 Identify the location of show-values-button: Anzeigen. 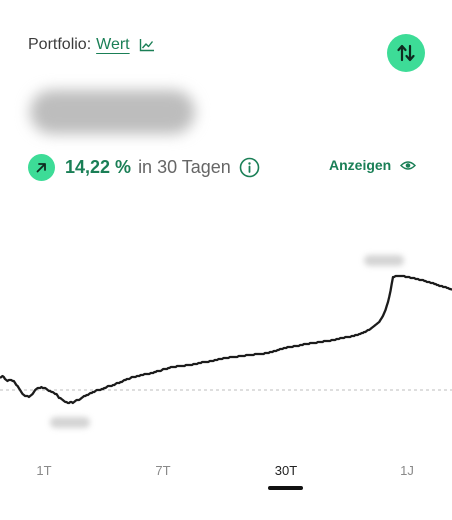
(373, 165).